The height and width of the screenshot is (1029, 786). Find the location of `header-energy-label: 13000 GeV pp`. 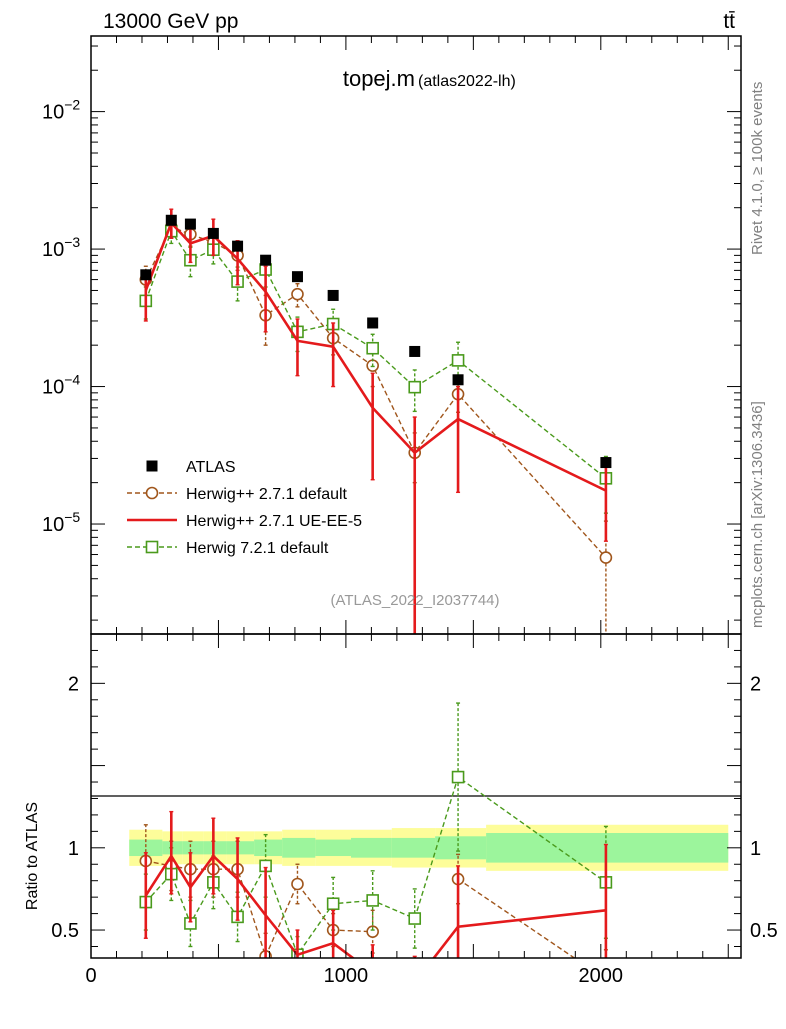

header-energy-label: 13000 GeV pp is located at coordinates (170, 21).